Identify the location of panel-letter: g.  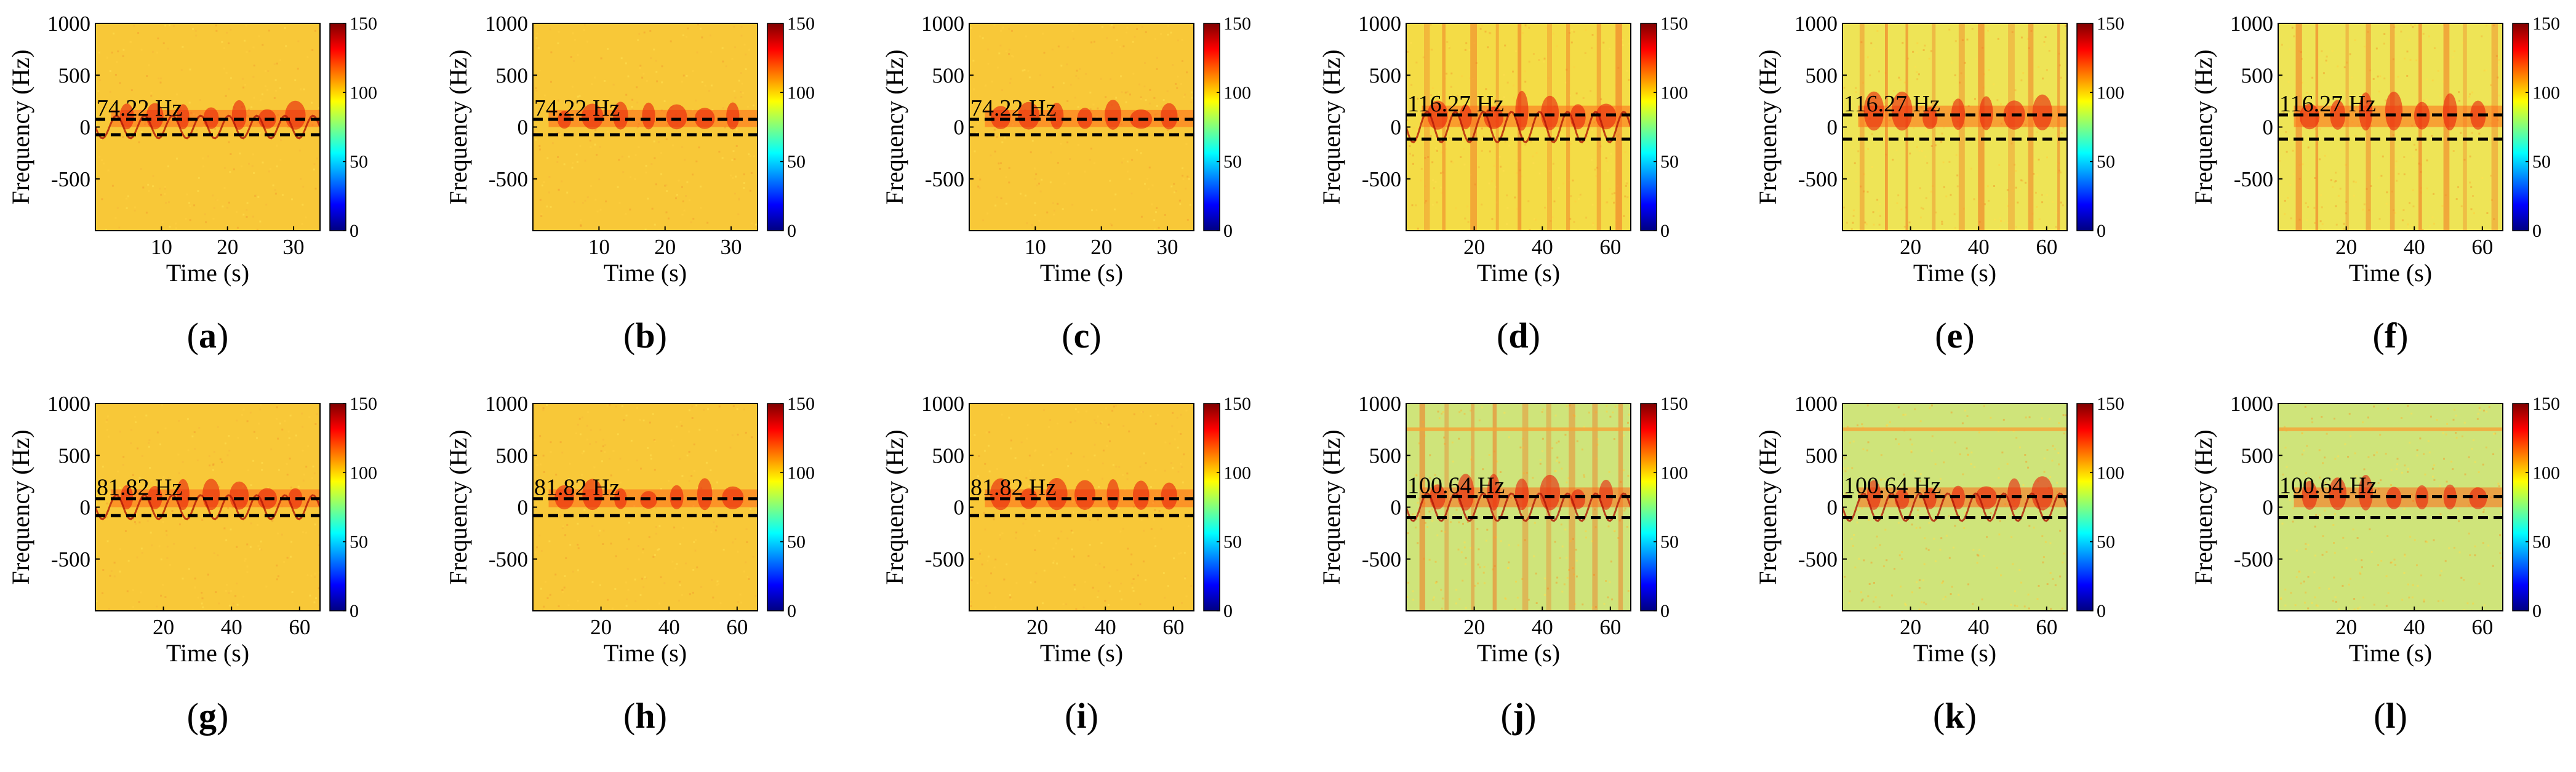
(208, 716).